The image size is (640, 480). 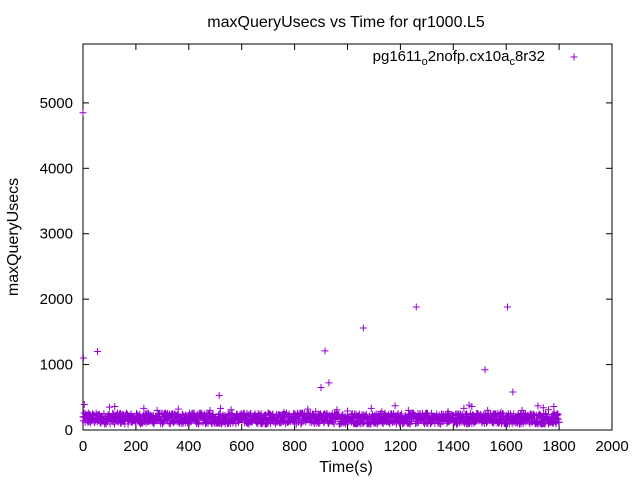 What do you see at coordinates (346, 22) in the screenshot?
I see `chart-title: maxQueryUsecs vs Time for qr1000.L5` at bounding box center [346, 22].